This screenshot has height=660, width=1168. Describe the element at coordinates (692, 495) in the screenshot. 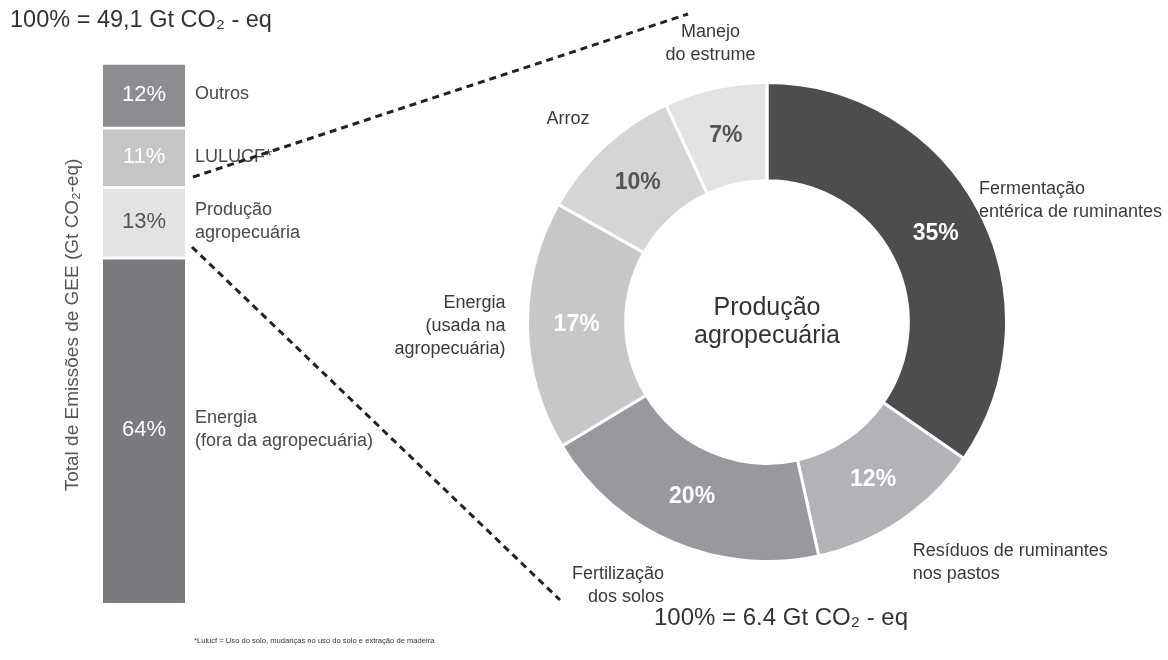

I see `data-label: 20%` at that location.